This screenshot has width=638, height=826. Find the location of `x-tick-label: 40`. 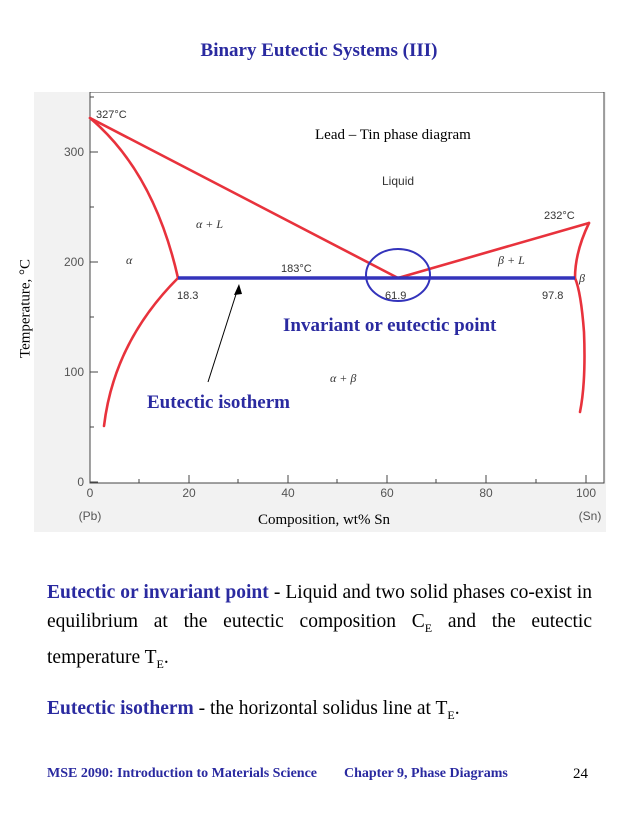

x-tick-label: 40 is located at coordinates (288, 493).